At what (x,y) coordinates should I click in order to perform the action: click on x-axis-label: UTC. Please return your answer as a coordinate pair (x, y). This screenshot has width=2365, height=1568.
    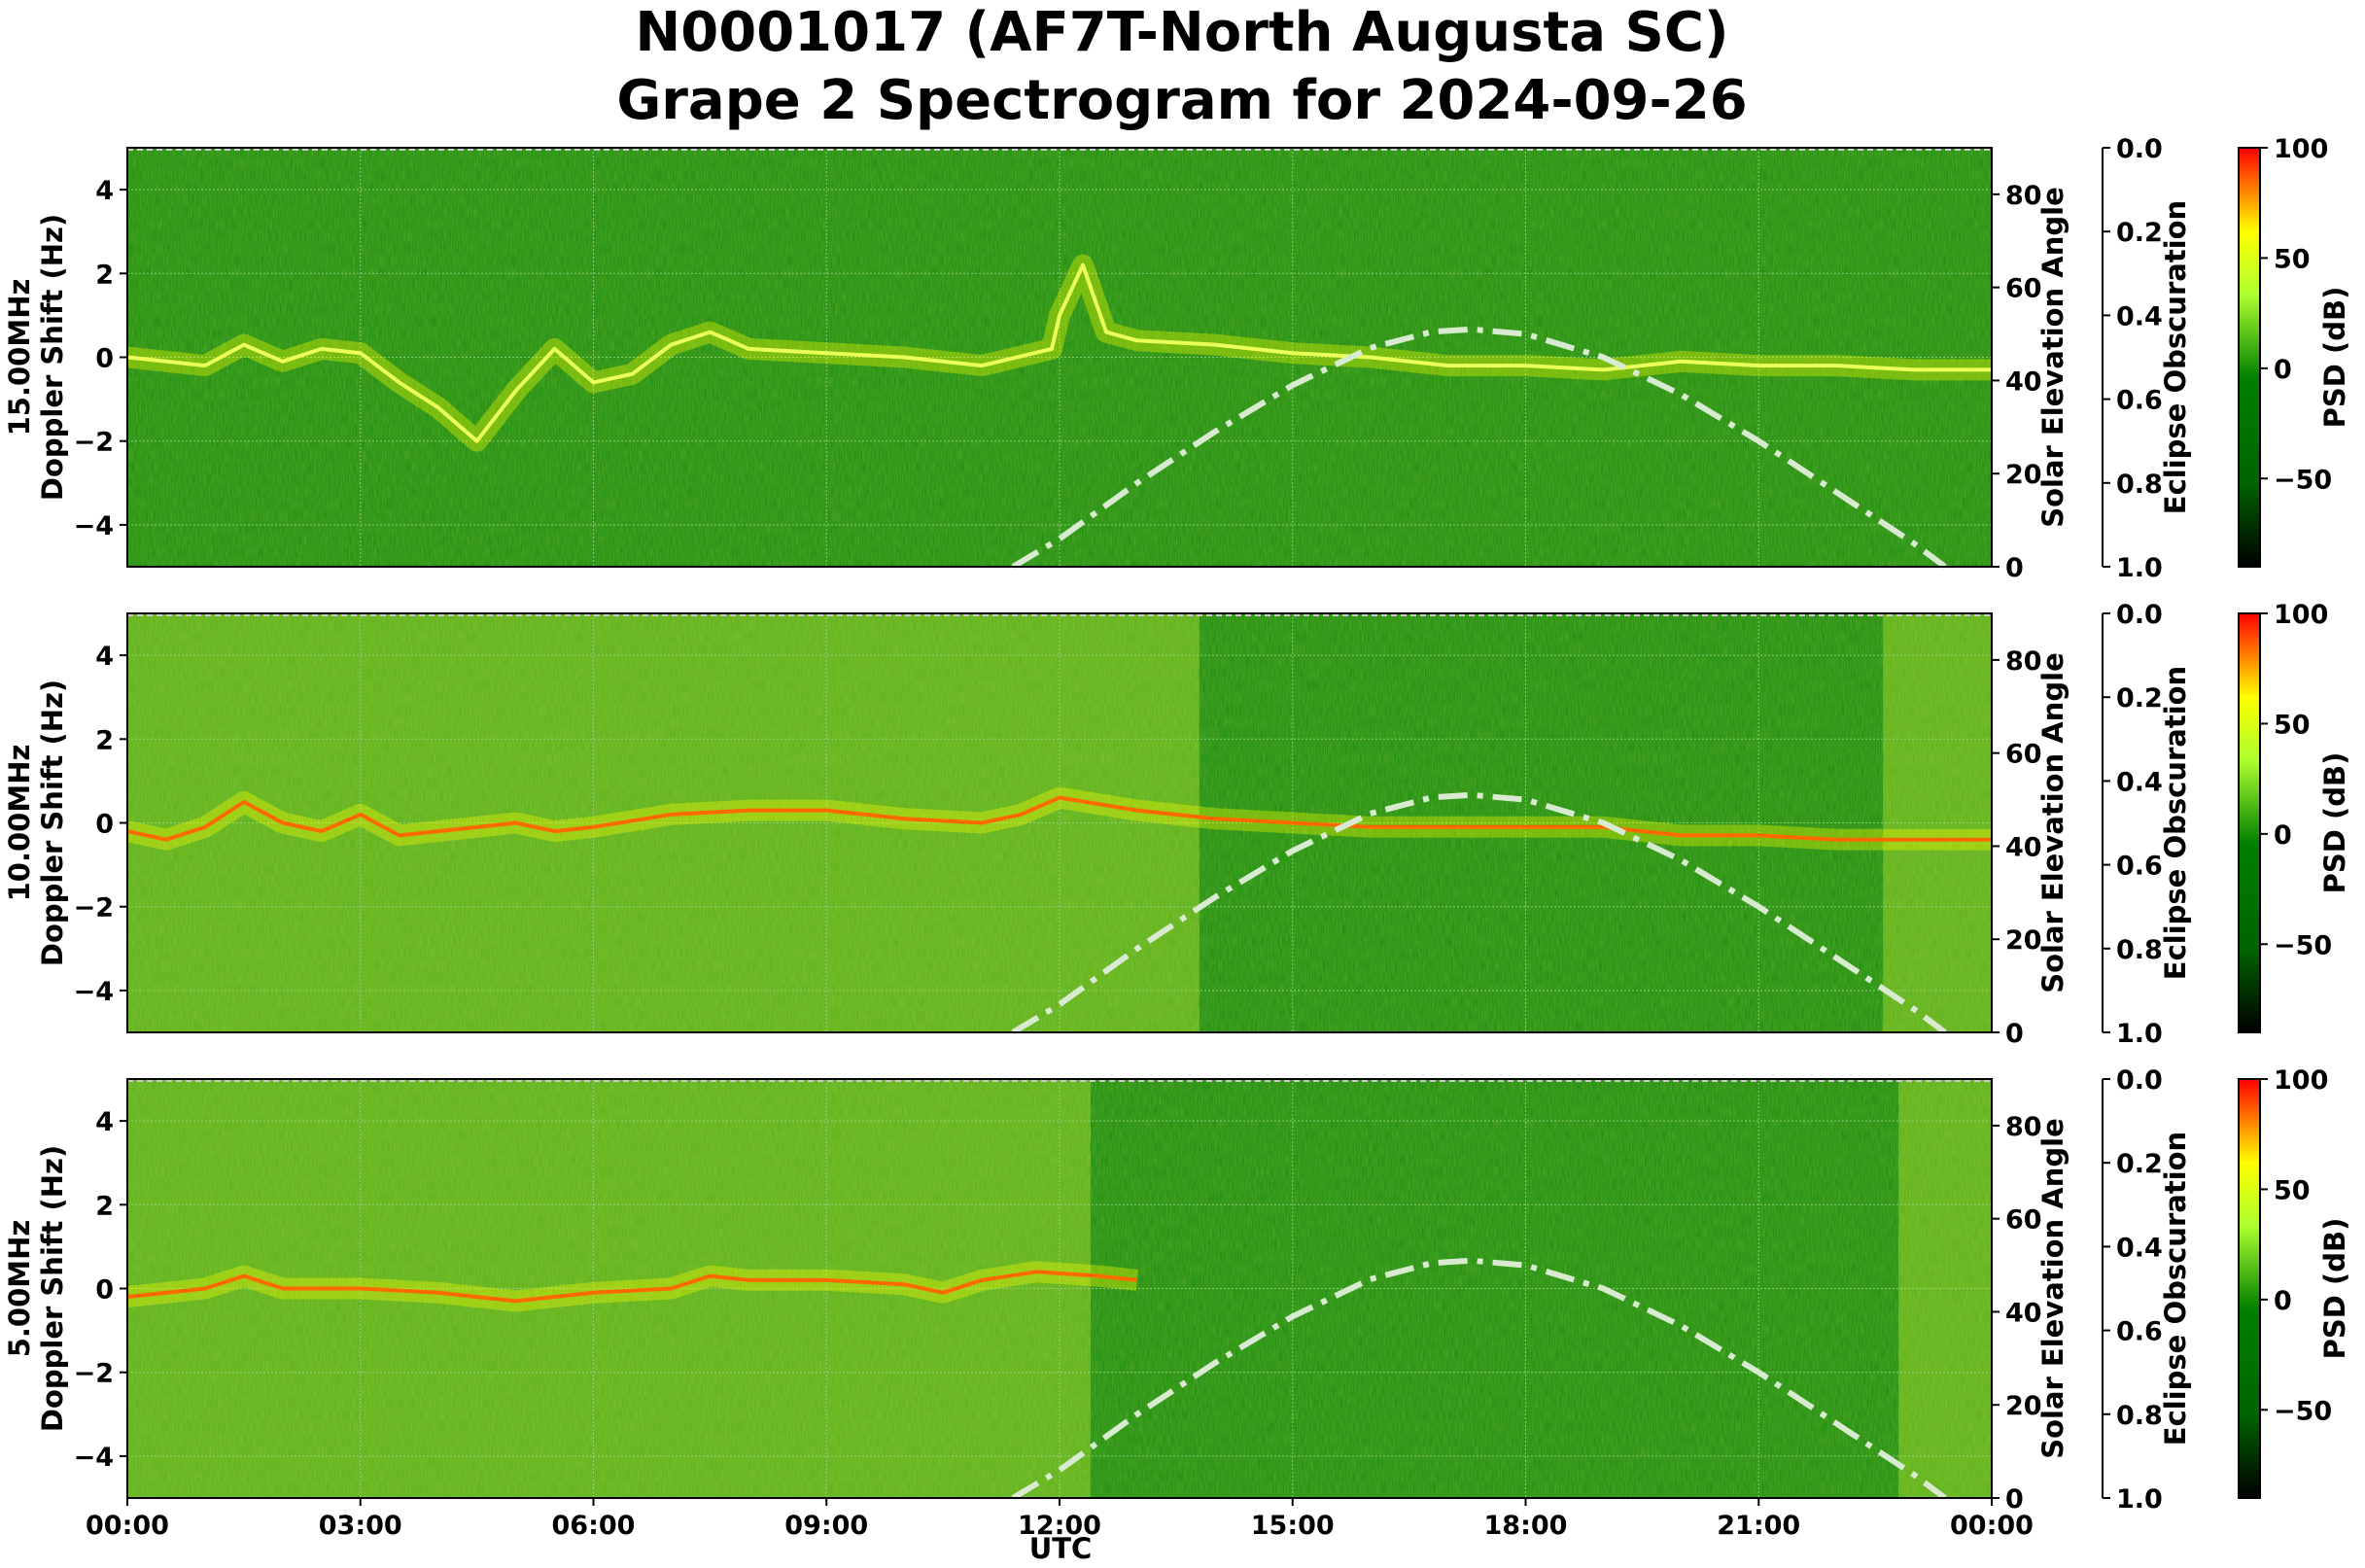
    Looking at the image, I should click on (1061, 1548).